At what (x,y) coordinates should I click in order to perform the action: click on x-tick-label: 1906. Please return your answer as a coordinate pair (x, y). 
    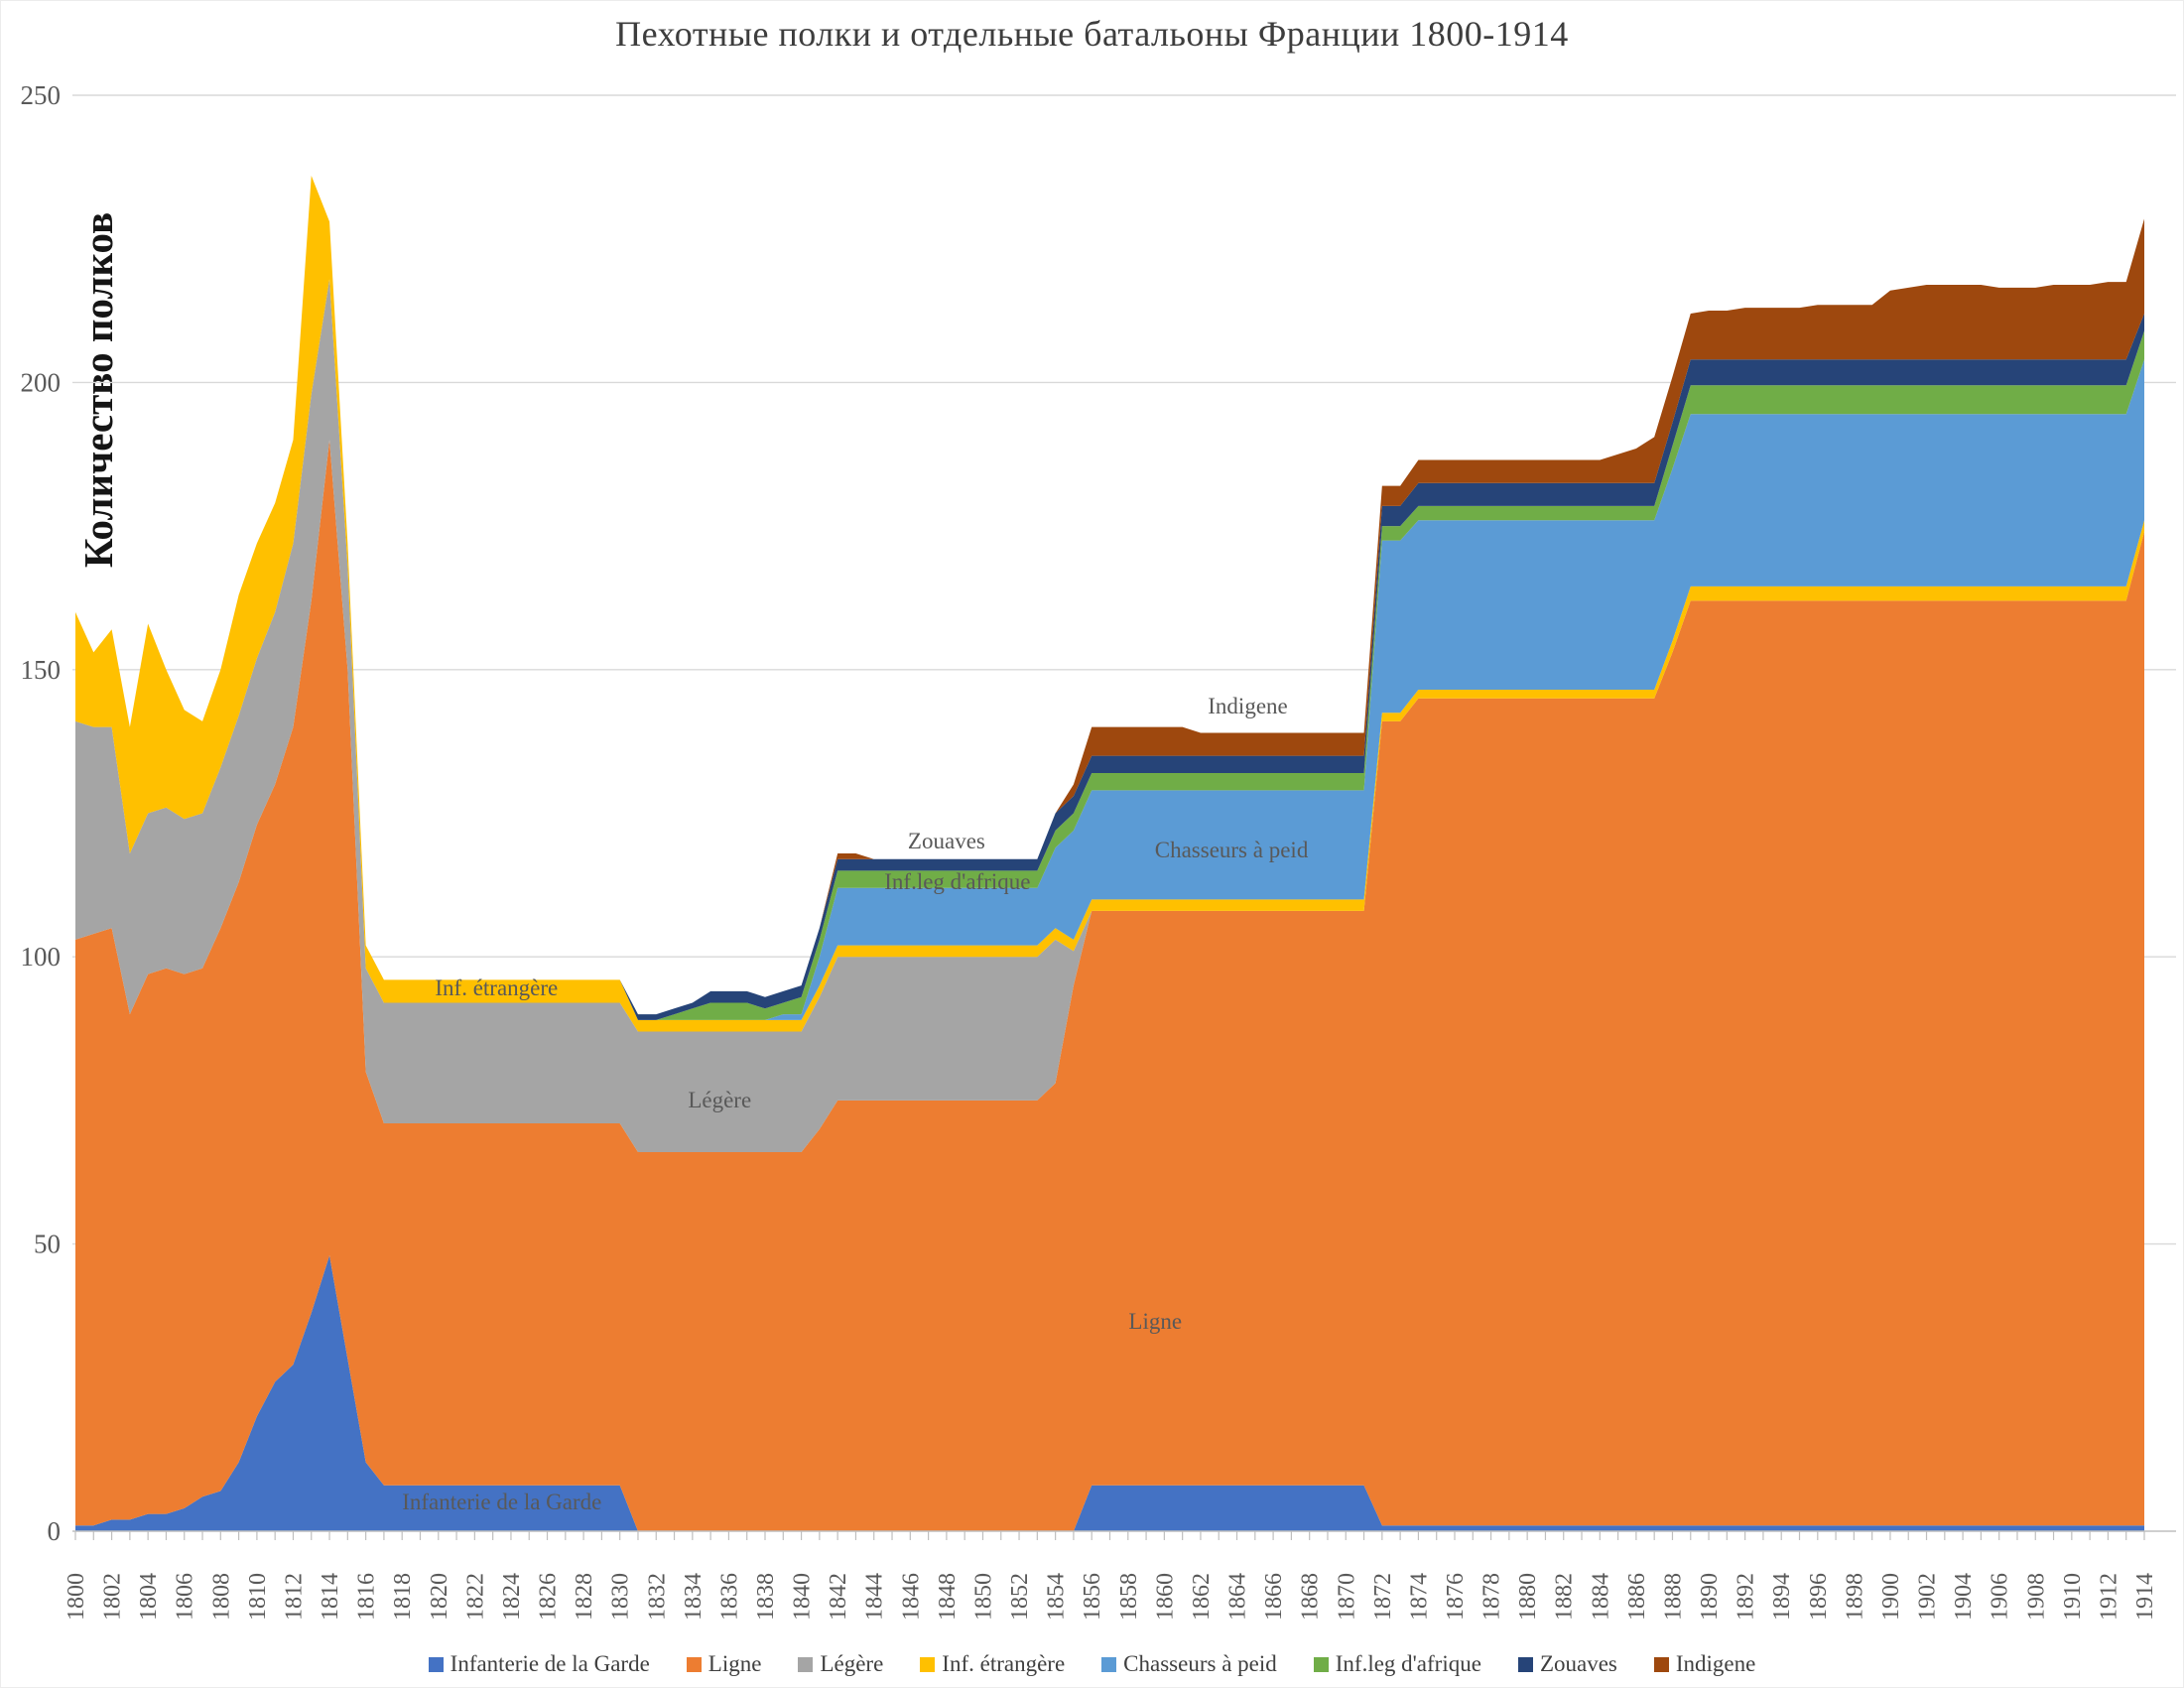
    Looking at the image, I should click on (2000, 1597).